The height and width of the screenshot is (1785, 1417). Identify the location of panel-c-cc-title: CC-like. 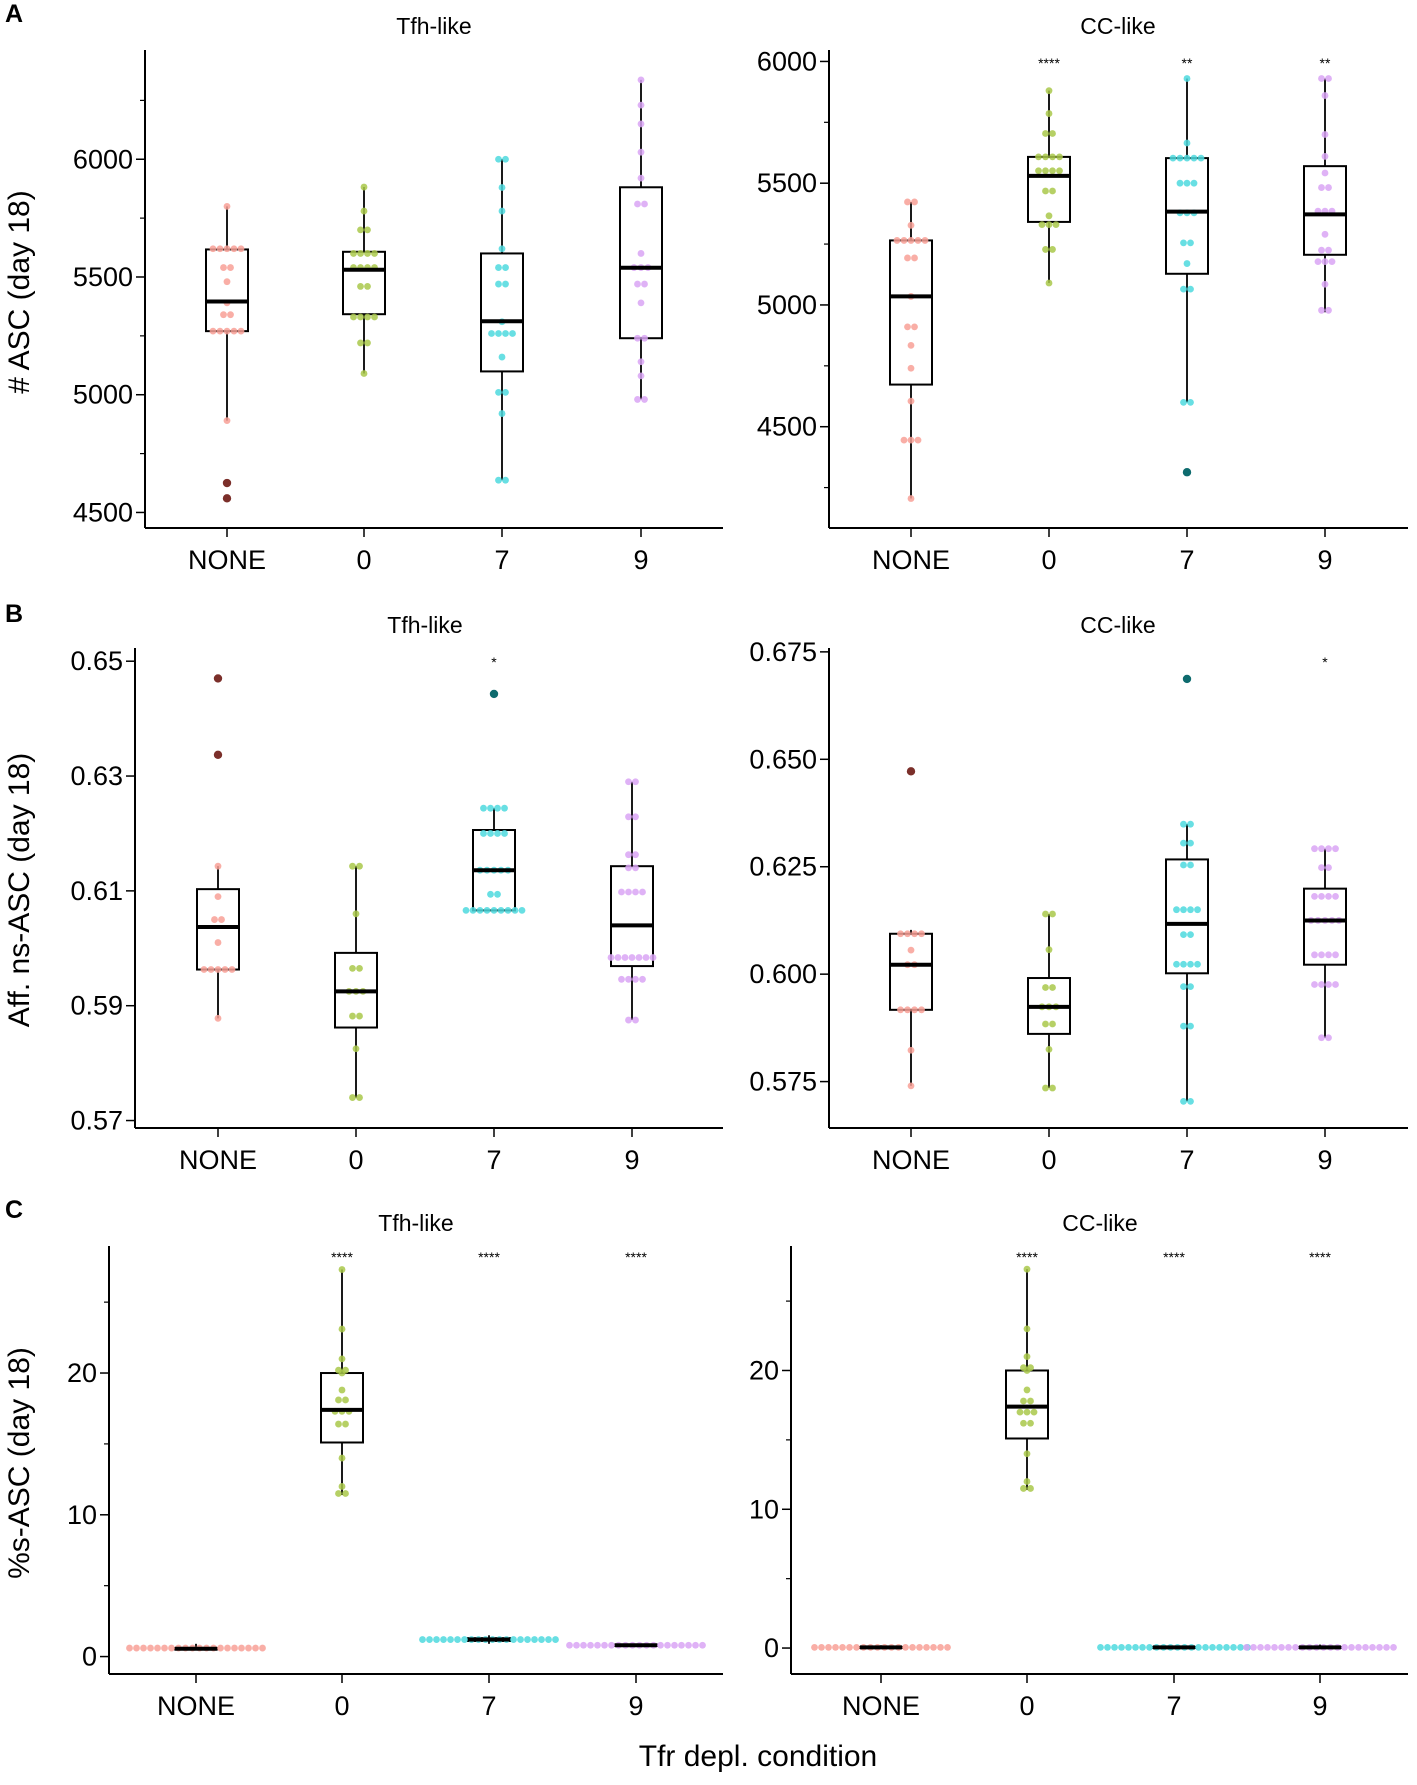
(1100, 1223).